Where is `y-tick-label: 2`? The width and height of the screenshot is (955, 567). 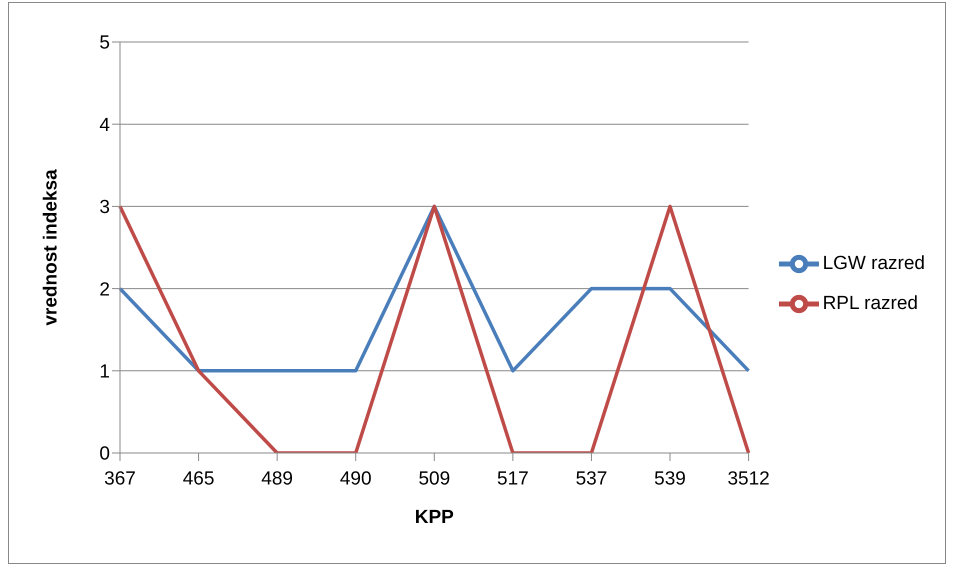 y-tick-label: 2 is located at coordinates (104, 289).